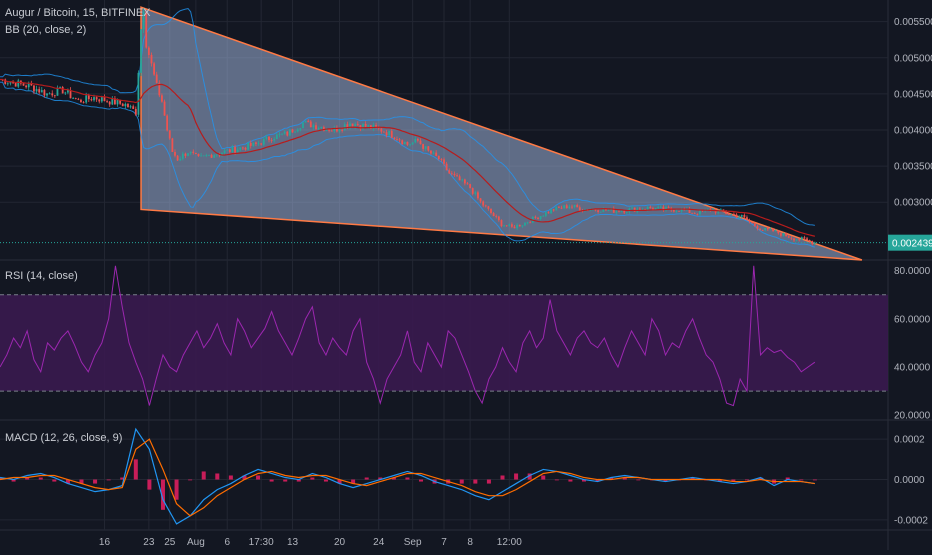 Image resolution: width=932 pixels, height=555 pixels. Describe the element at coordinates (63, 438) in the screenshot. I see `macd-indicator-label: MACD (12, 26, close, 9)` at that location.